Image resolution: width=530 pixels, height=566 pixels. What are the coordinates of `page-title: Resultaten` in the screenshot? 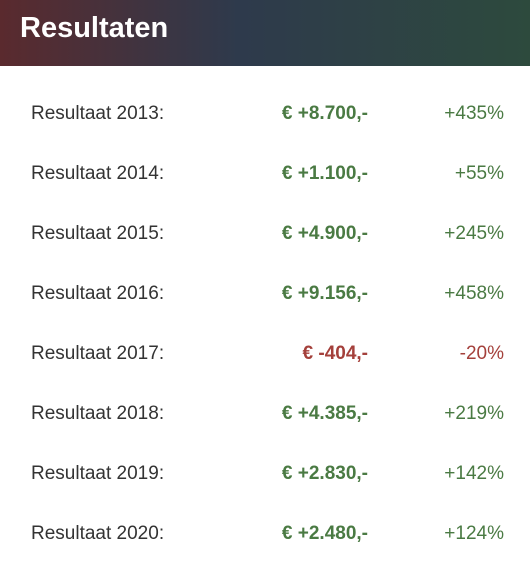 It's located at (94, 27).